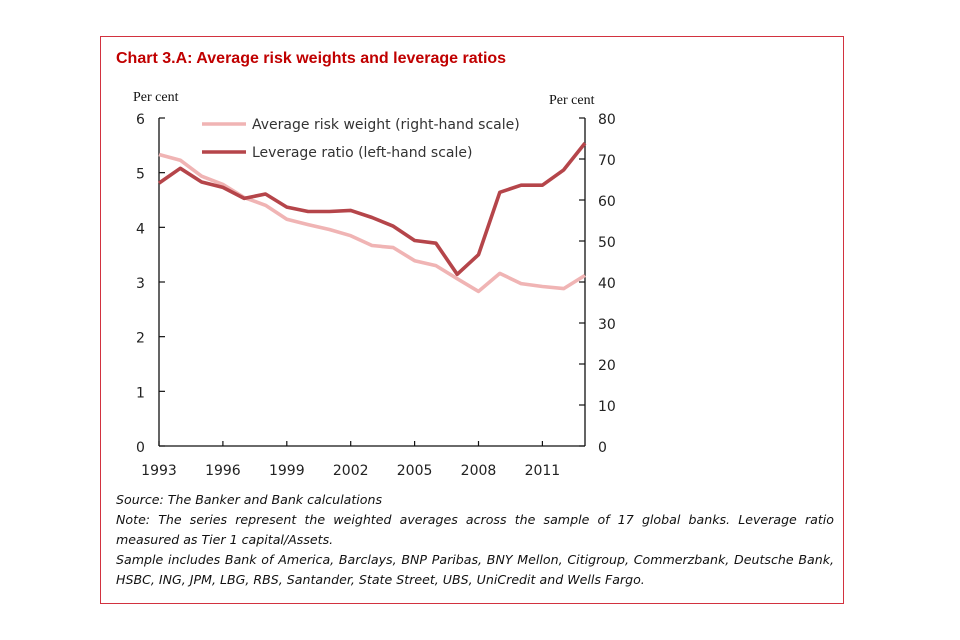 The height and width of the screenshot is (640, 960). Describe the element at coordinates (362, 153) in the screenshot. I see `legend-label: Leverage ratio (left-hand scale)` at that location.